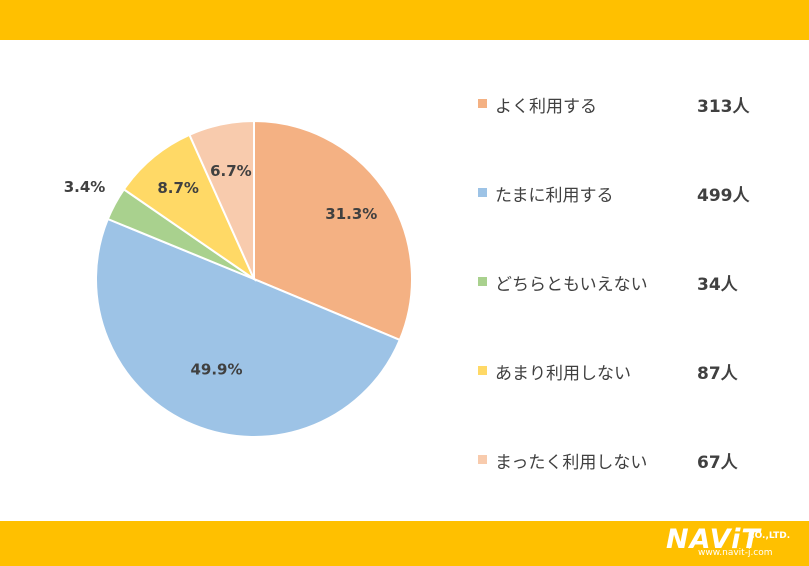 This screenshot has width=809, height=566. What do you see at coordinates (769, 536) in the screenshot?
I see `logo-company-suffix: CO.,LTD.` at bounding box center [769, 536].